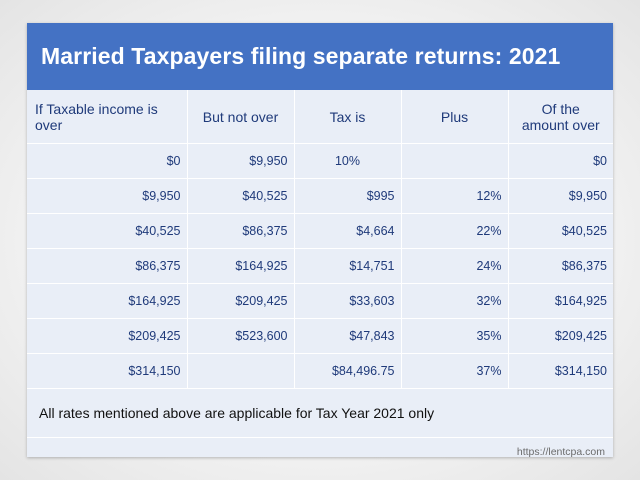 The height and width of the screenshot is (480, 640). I want to click on column-header-plus: Plus, so click(455, 117).